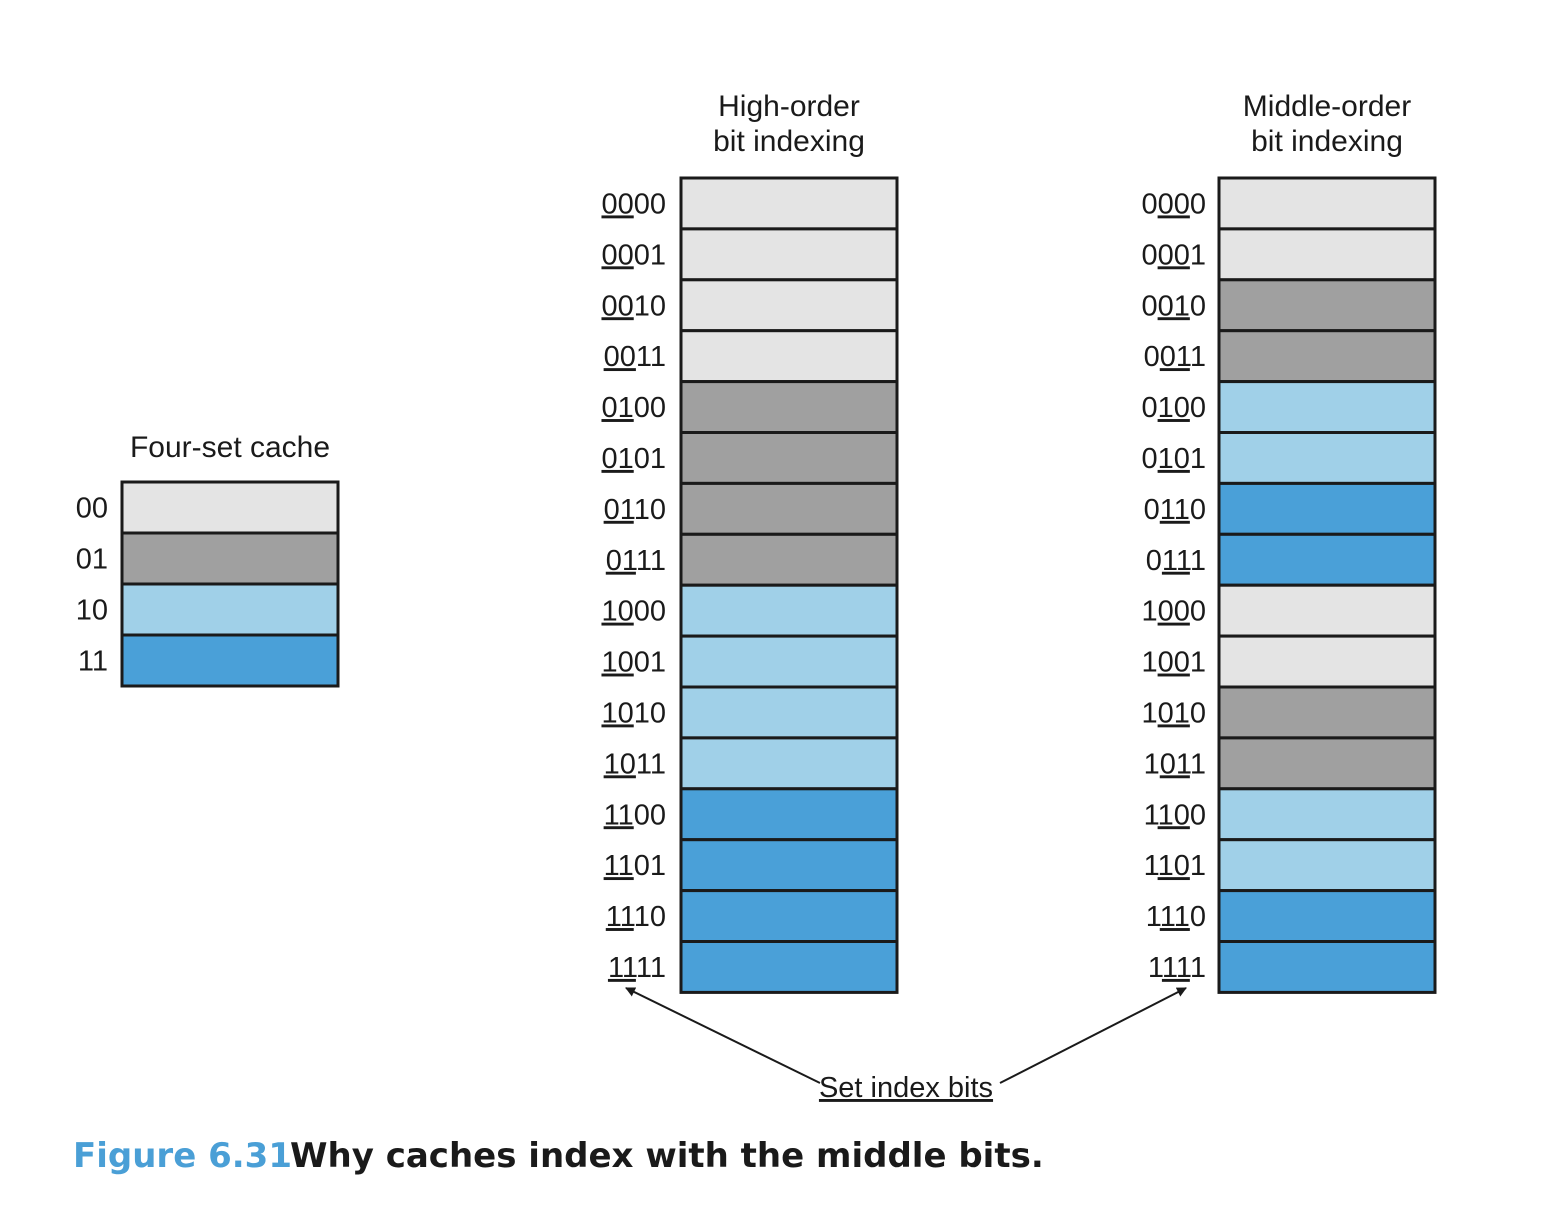 Image resolution: width=1554 pixels, height=1216 pixels. I want to click on four-set-cache: Four-set cache 00 01 10 11, so click(208, 559).